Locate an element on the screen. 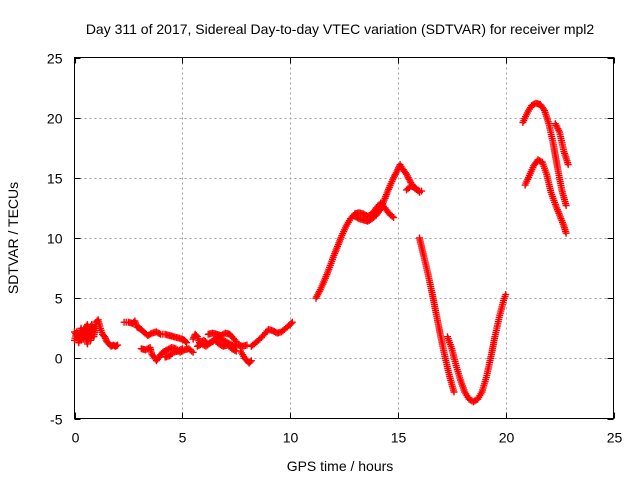 The width and height of the screenshot is (640, 485). y-tick-label: -5 is located at coordinates (56, 420).